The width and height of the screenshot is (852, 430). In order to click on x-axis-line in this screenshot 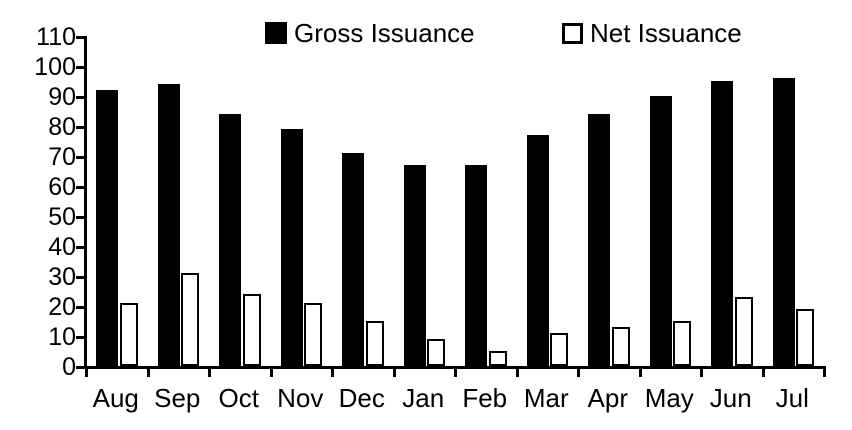, I will do `click(453, 367)`.